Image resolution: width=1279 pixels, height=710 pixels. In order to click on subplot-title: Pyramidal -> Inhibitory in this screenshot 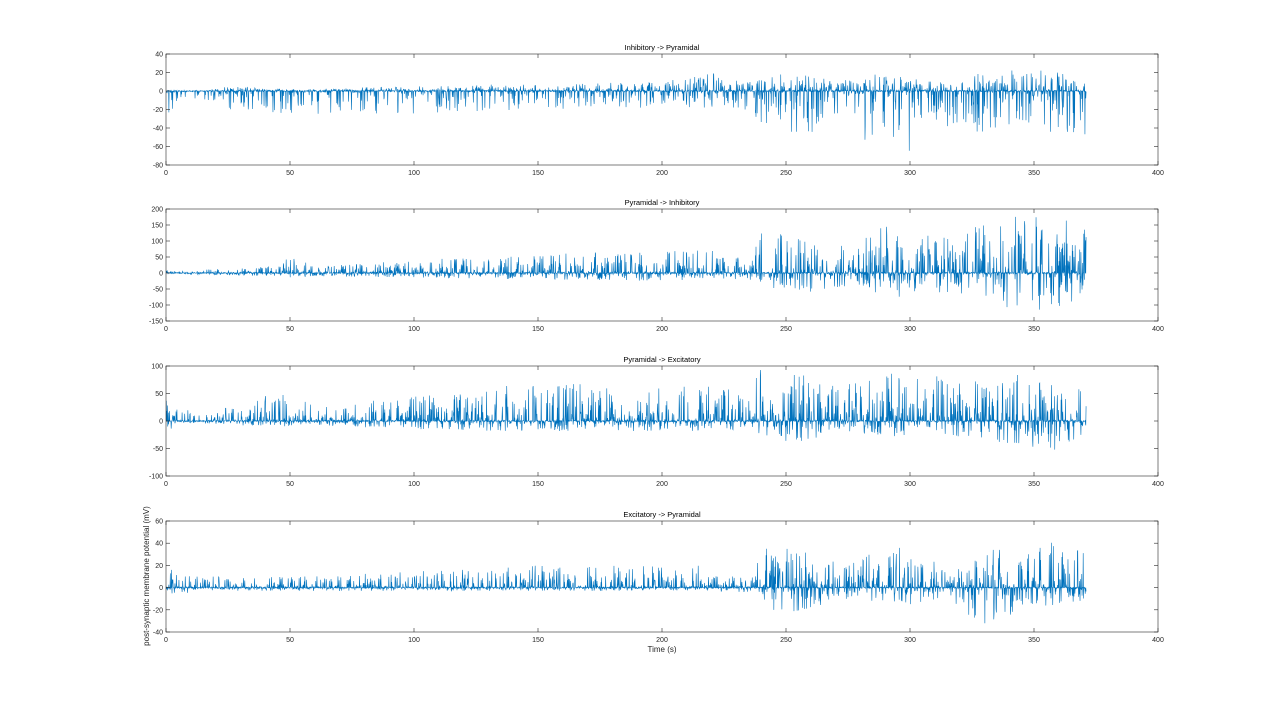, I will do `click(662, 202)`.